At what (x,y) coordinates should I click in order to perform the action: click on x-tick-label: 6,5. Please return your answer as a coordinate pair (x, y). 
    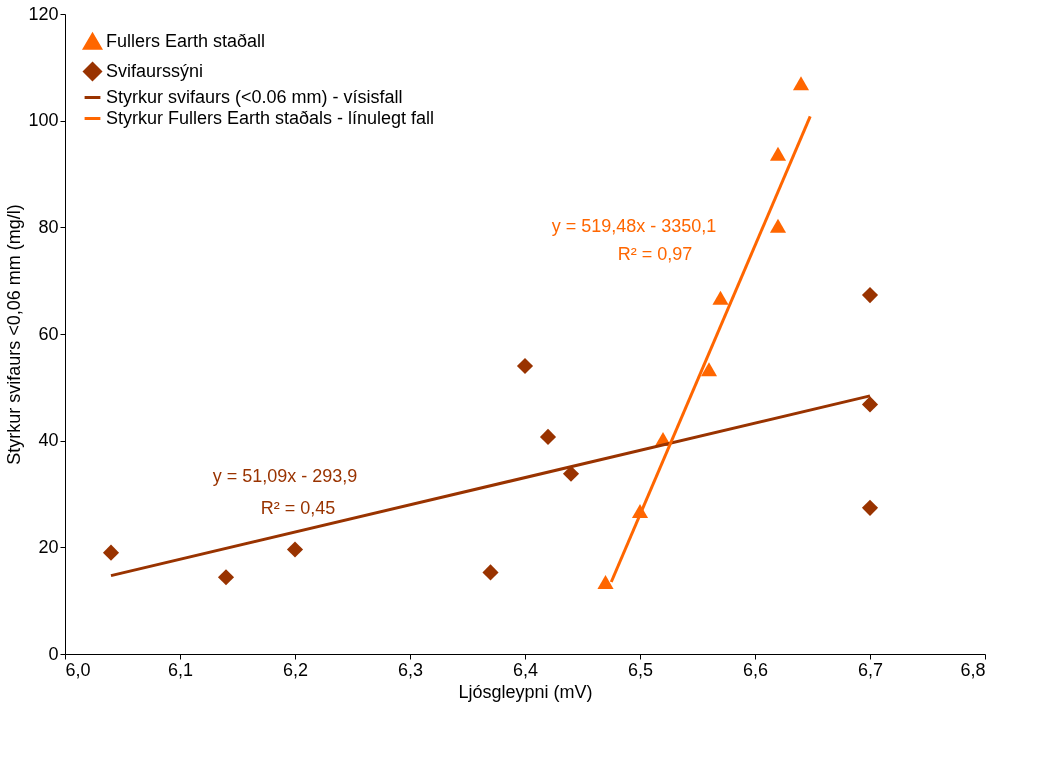
    Looking at the image, I should click on (640, 669).